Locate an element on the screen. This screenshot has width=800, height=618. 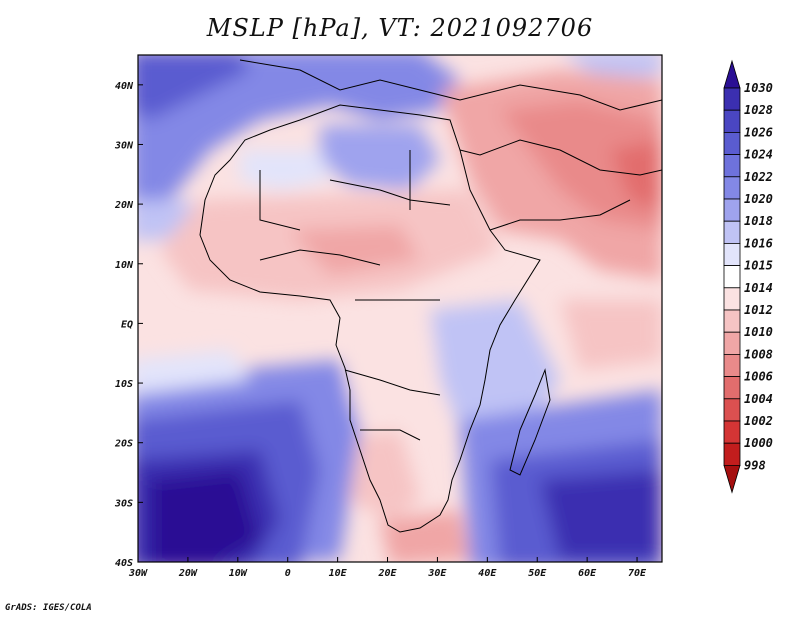
colorbar-level-label: 1012 is located at coordinates (758, 310).